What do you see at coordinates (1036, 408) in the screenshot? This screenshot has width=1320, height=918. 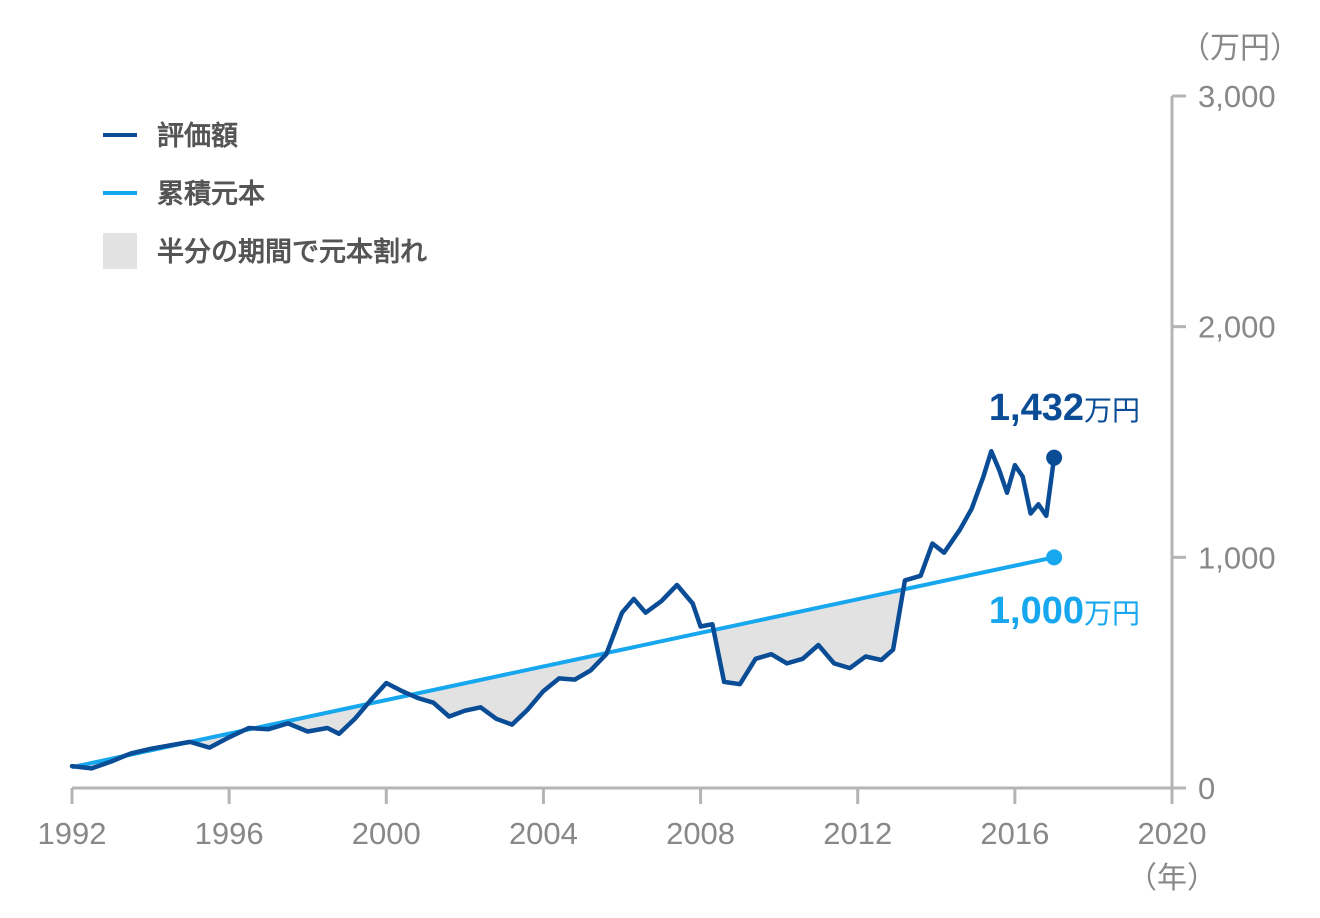 I see `valuation-end-value: 1,432` at bounding box center [1036, 408].